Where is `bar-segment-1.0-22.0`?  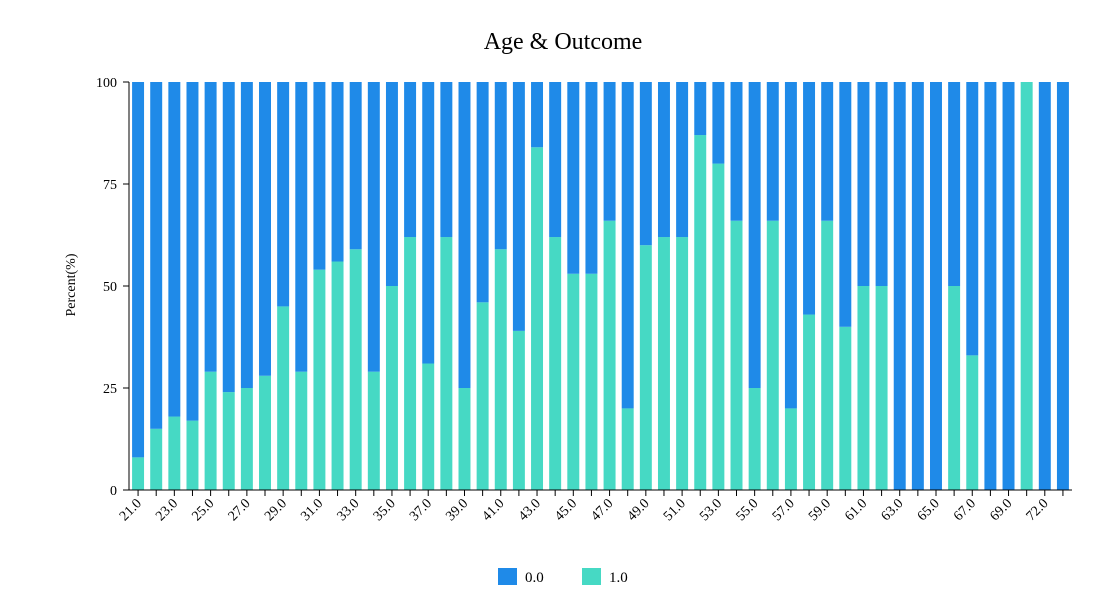 bar-segment-1.0-22.0 is located at coordinates (156, 459).